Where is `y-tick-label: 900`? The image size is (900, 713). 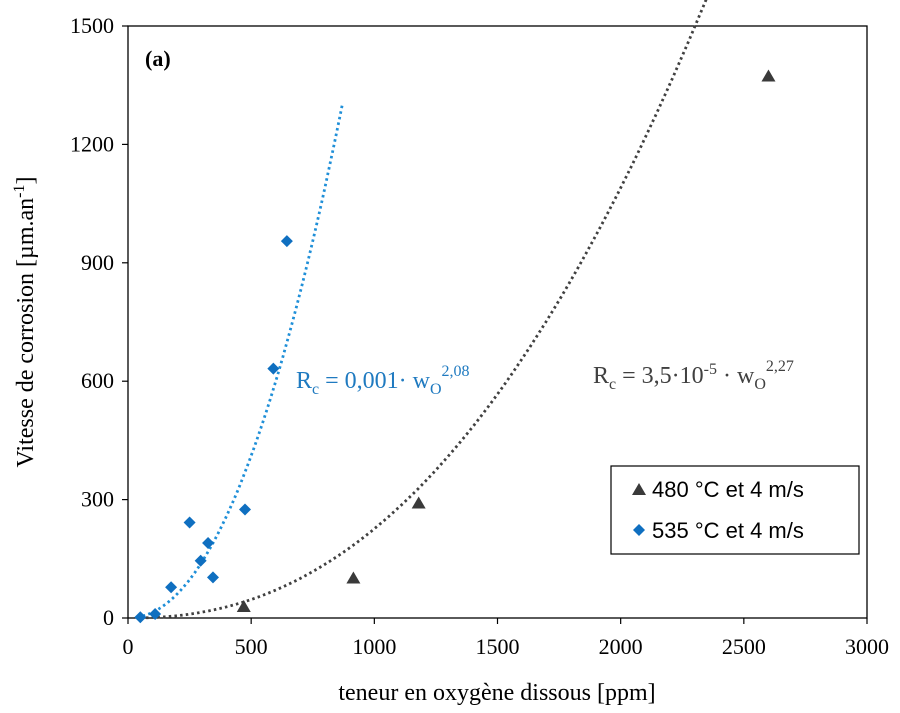
y-tick-label: 900 is located at coordinates (97, 262).